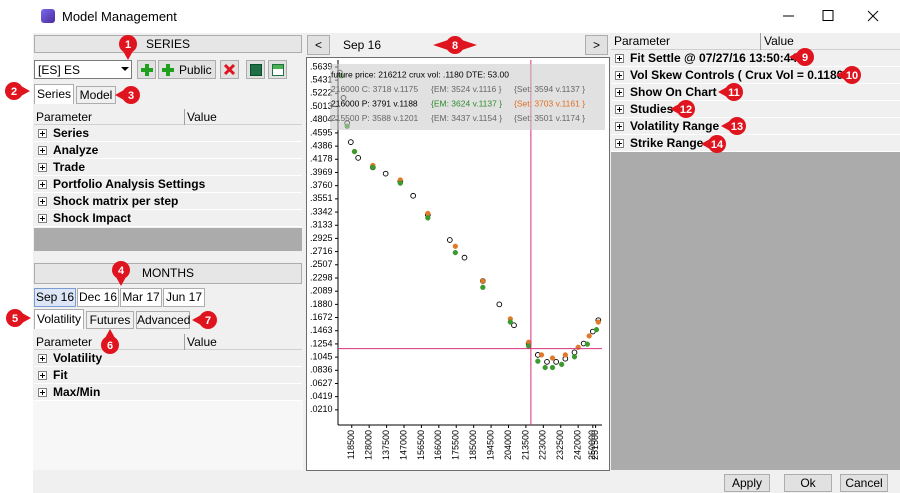 This screenshot has height=493, width=900. I want to click on add-button, so click(146, 69).